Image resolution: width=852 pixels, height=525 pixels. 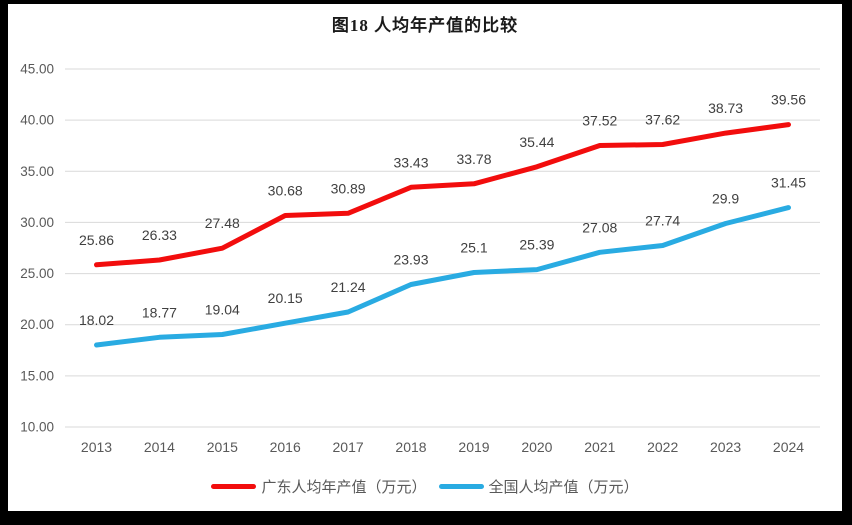 I want to click on data-label: 21.24, so click(x=348, y=287).